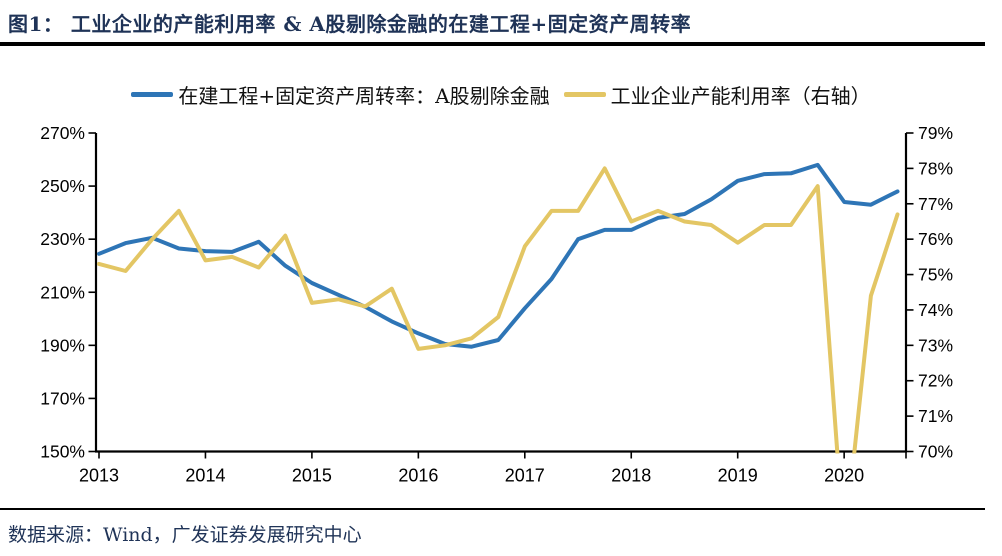 The height and width of the screenshot is (556, 1002). Describe the element at coordinates (364, 96) in the screenshot. I see `legend-label: 在建工程+固定资产周转率：A股剔除金融` at that location.